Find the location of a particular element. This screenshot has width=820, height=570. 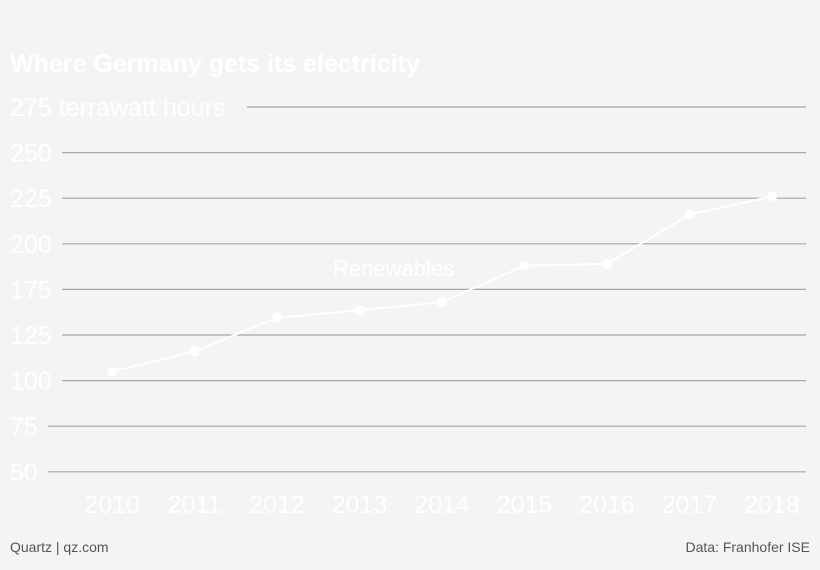

y-tick-label-125: 125 is located at coordinates (31, 336).